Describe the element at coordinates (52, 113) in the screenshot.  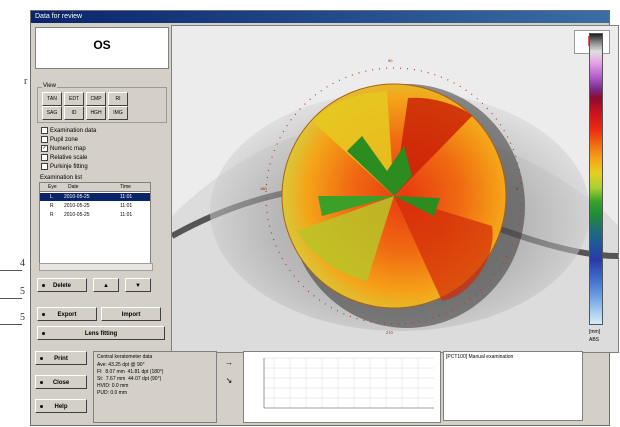
I see `view-button-sag: SAG` at that location.